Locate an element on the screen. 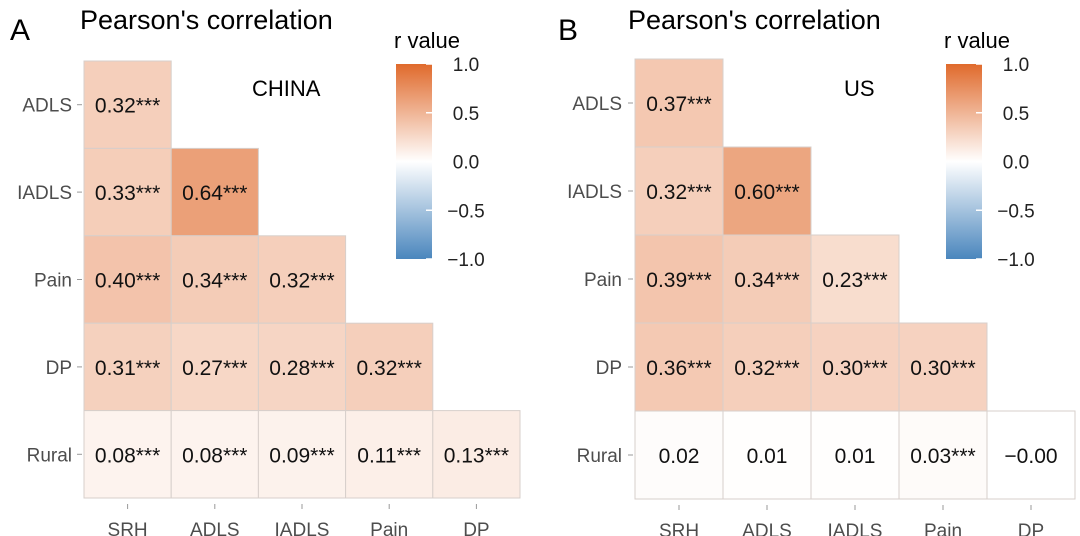 Image resolution: width=1080 pixels, height=536 pixels. cell-value-label: −0.00 is located at coordinates (1030, 456).